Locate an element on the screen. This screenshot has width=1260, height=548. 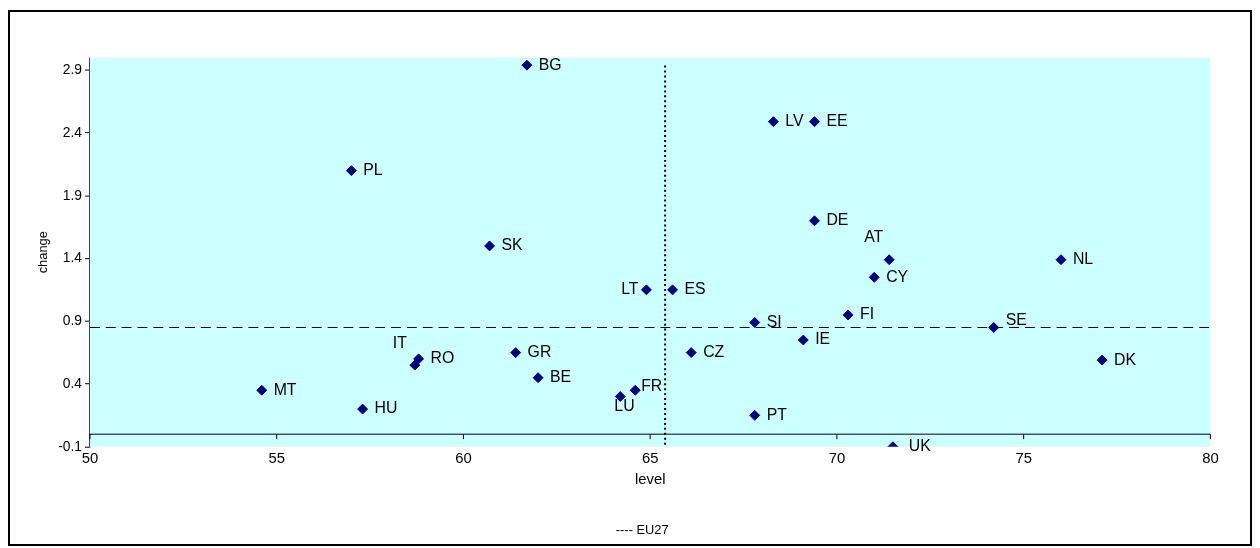
data-label: LV is located at coordinates (794, 121).